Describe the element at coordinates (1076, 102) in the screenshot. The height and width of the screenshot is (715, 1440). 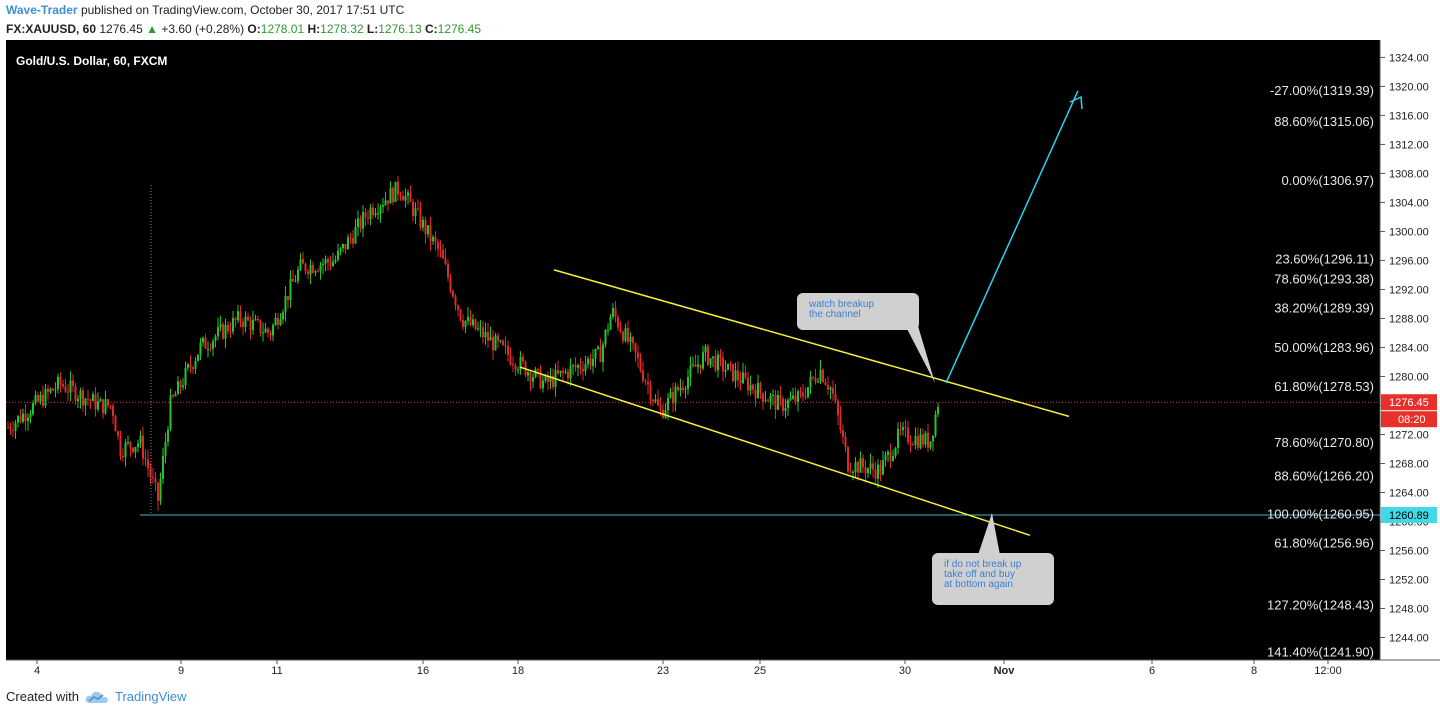
I see `arrow-head-icon` at that location.